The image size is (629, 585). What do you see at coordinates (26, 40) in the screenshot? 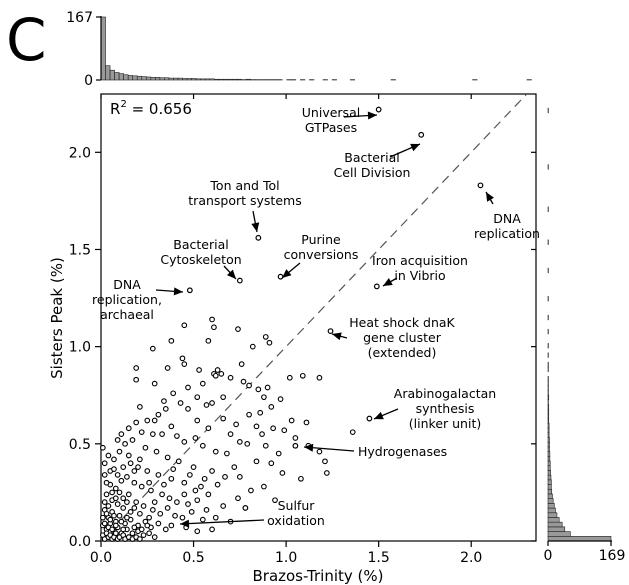
I see `panel-label: C` at bounding box center [26, 40].